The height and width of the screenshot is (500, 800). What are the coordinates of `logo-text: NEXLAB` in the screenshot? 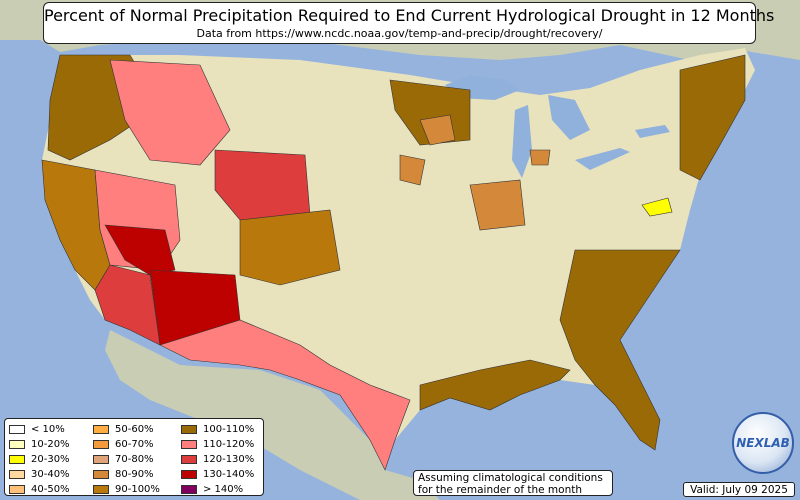 It's located at (763, 443).